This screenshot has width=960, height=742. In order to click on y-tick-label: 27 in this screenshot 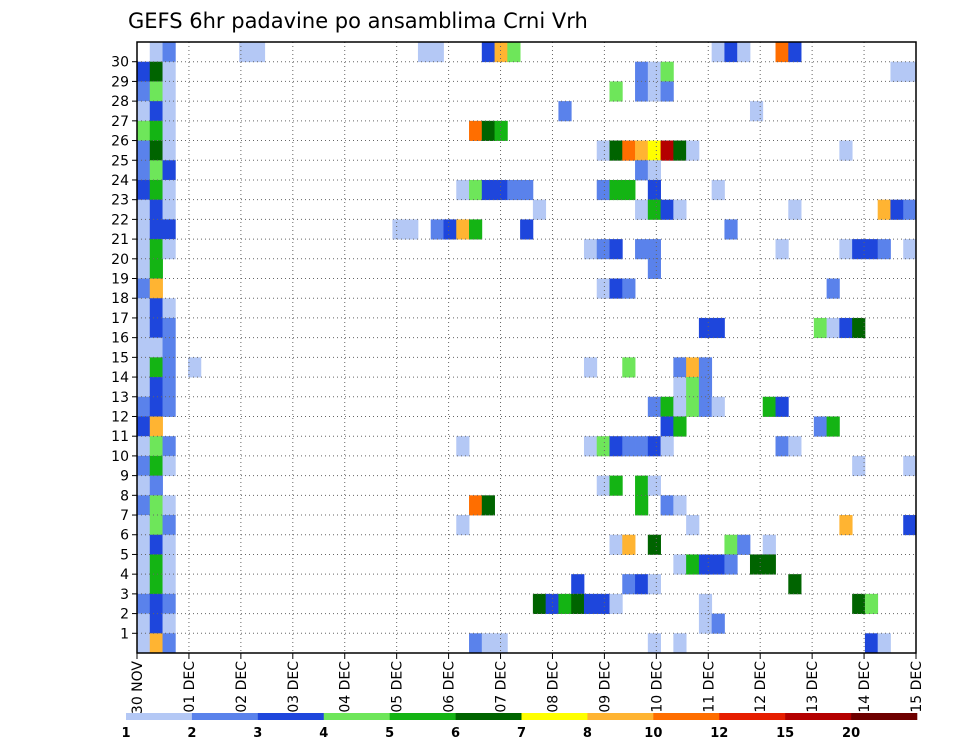, I will do `click(120, 122)`.